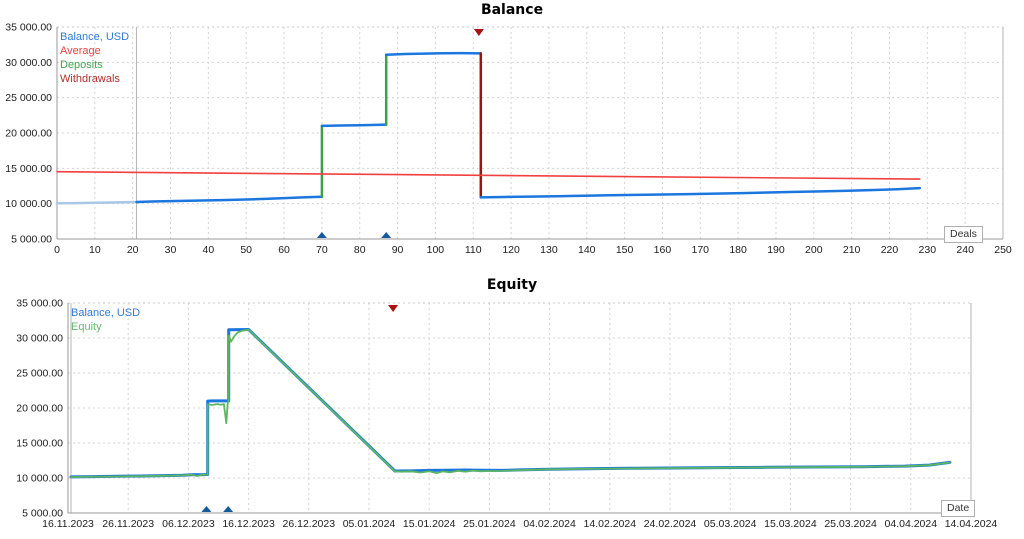  What do you see at coordinates (587, 250) in the screenshot?
I see `x-tick-label: 140` at bounding box center [587, 250].